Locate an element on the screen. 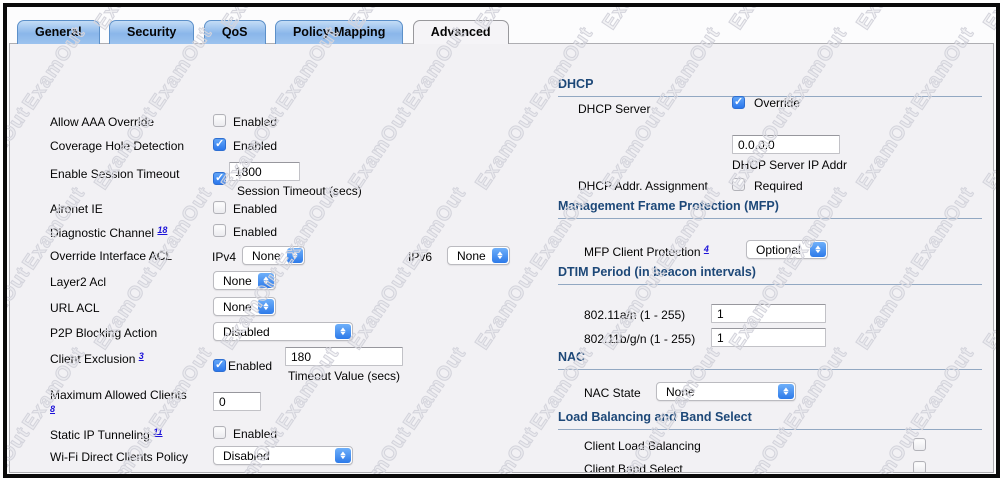 The width and height of the screenshot is (1004, 482). aironet-ie-checkbox is located at coordinates (219, 207).